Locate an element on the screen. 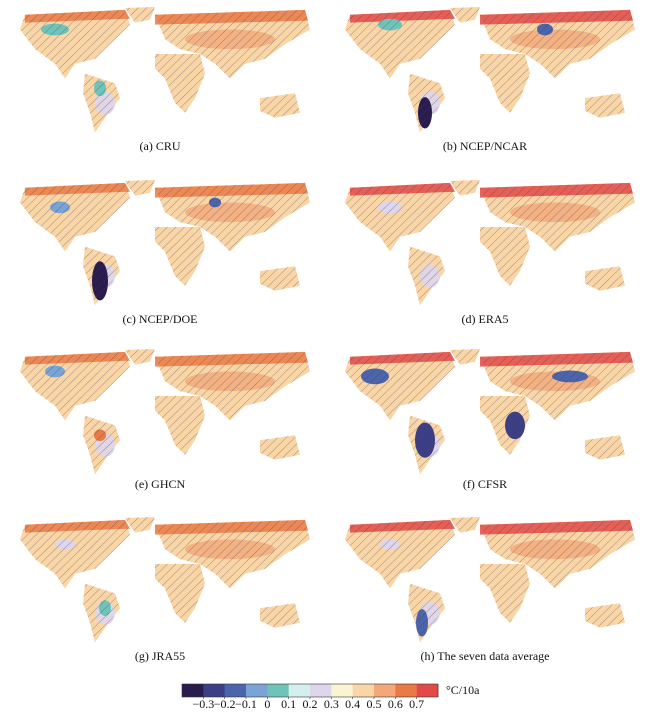  colorbar-tick-label: 0.1 is located at coordinates (288, 704).